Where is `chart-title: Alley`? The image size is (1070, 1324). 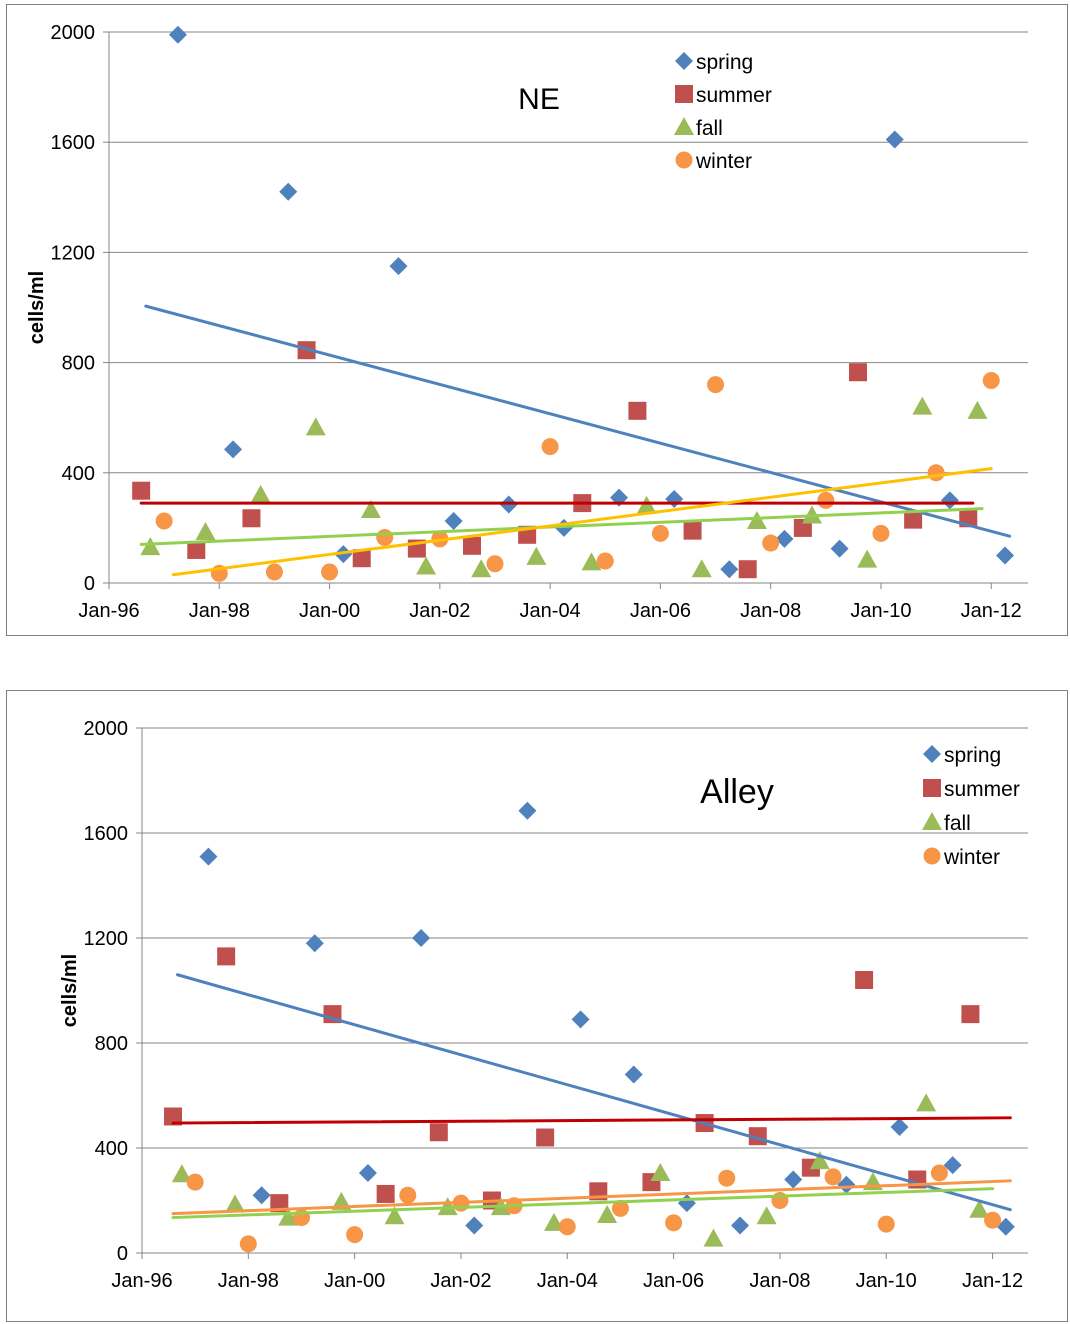
chart-title: Alley is located at coordinates (737, 792).